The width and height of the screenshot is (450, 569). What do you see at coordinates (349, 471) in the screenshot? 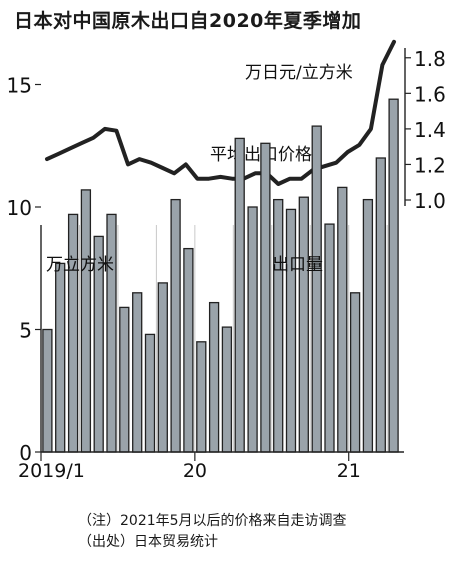
I see `volume-x-tick-label: 21` at bounding box center [349, 471].